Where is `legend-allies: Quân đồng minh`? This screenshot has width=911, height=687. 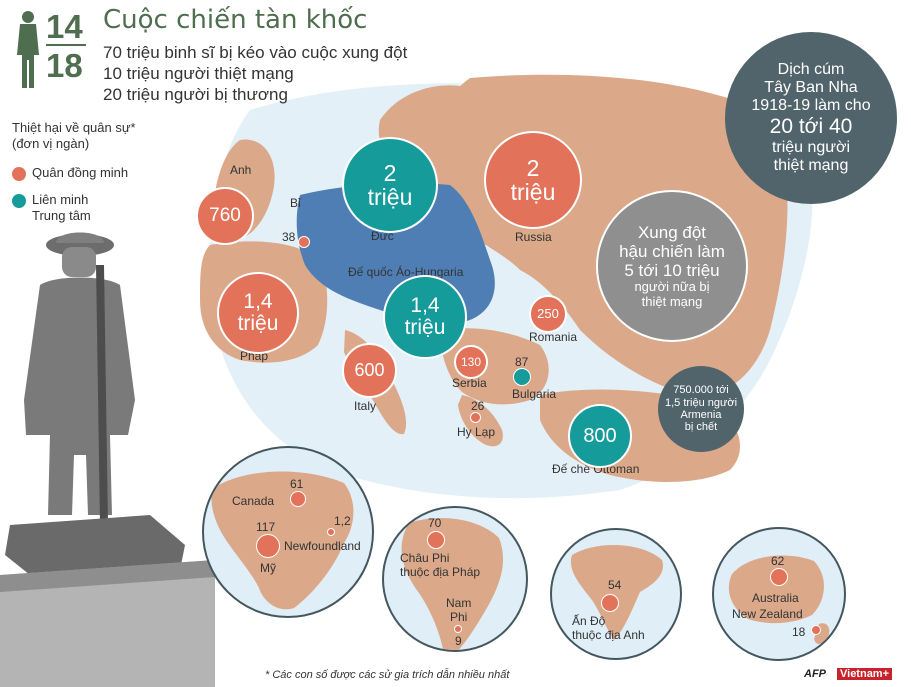
legend-allies: Quân đồng minh is located at coordinates (70, 173).